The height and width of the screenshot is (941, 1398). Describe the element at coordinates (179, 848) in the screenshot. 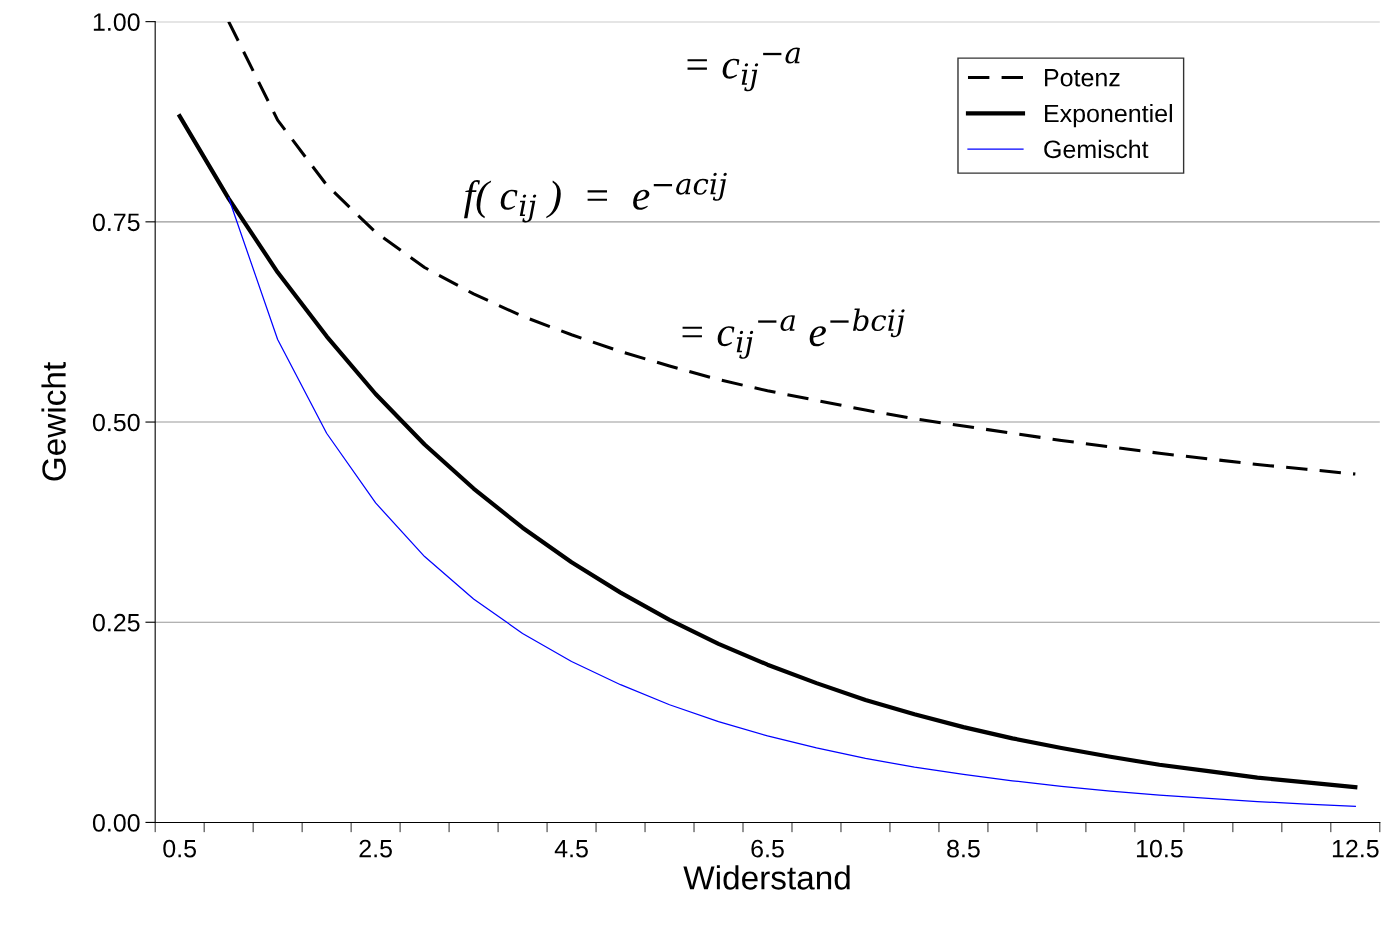

I see `x-tick-label: 0.5` at that location.